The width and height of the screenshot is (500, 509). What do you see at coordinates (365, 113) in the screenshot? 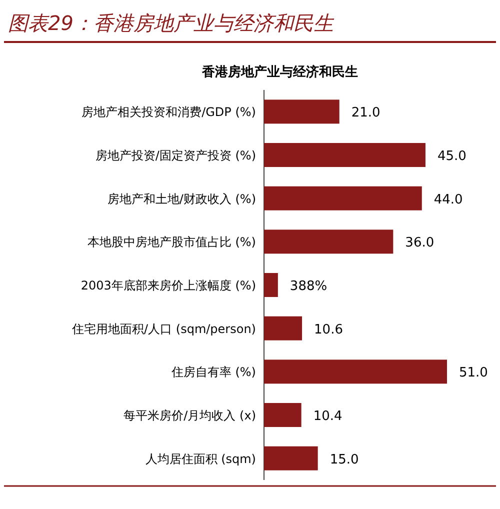
I see `data-label: 21.0` at bounding box center [365, 113].